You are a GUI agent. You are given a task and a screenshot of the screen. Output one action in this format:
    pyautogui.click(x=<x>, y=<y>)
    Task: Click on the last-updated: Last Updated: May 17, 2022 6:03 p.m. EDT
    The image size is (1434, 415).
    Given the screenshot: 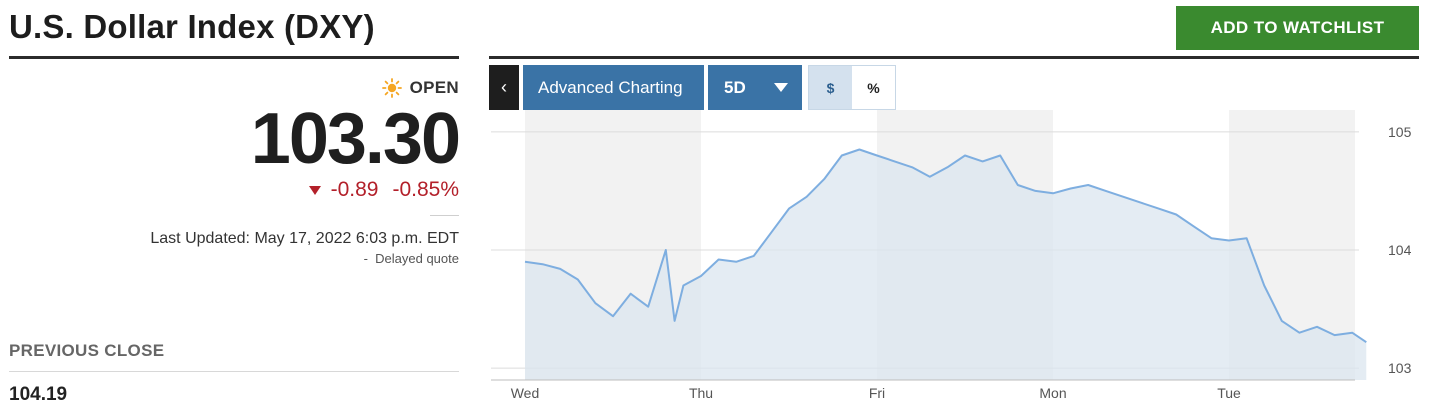 What is the action you would take?
    pyautogui.click(x=304, y=238)
    